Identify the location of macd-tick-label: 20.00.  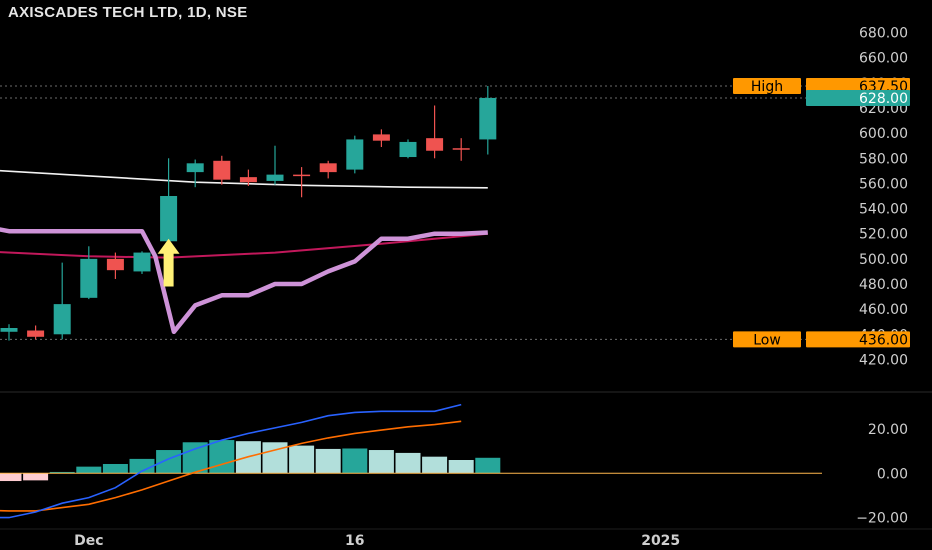
(888, 430).